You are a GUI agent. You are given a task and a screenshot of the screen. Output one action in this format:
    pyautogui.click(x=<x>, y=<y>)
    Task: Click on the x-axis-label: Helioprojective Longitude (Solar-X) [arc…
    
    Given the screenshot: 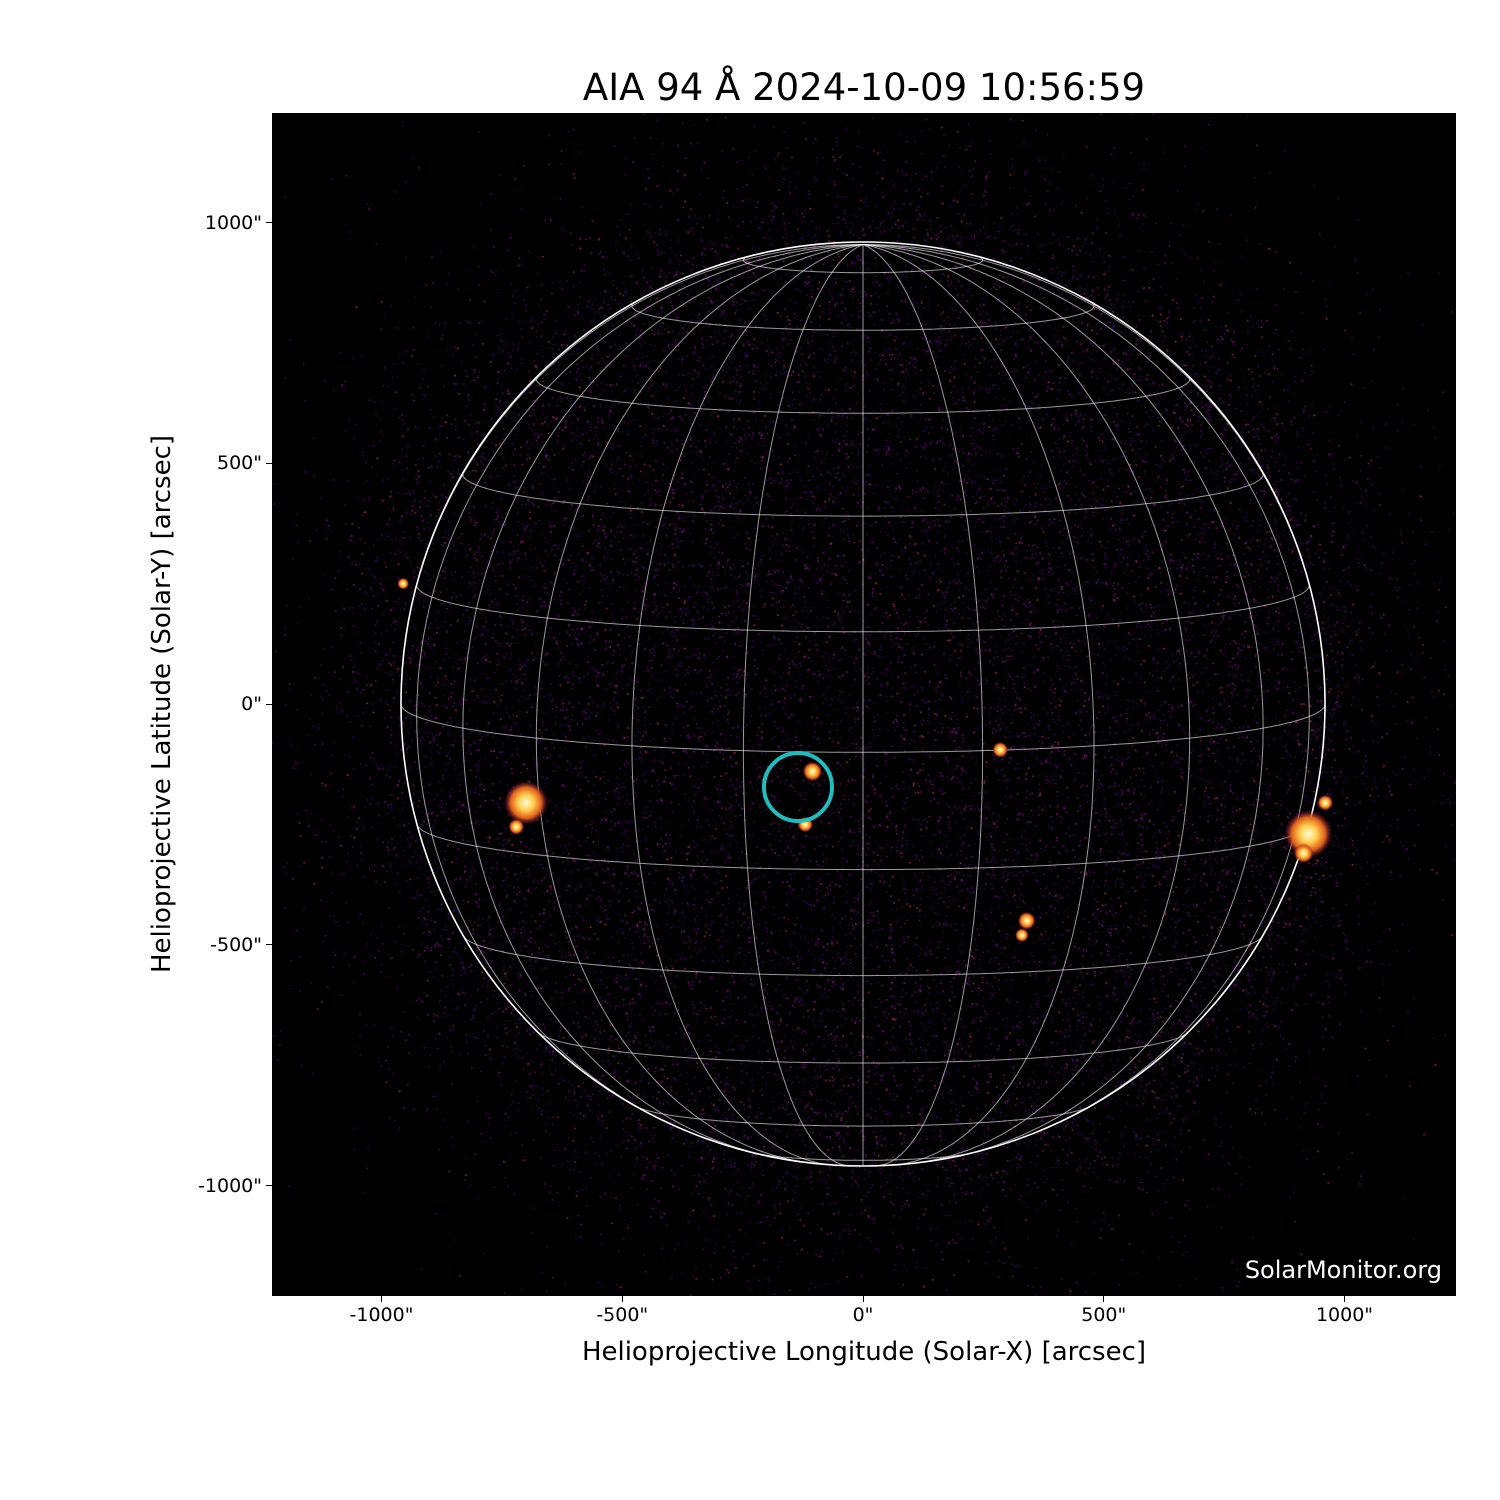 What is the action you would take?
    pyautogui.click(x=864, y=1352)
    